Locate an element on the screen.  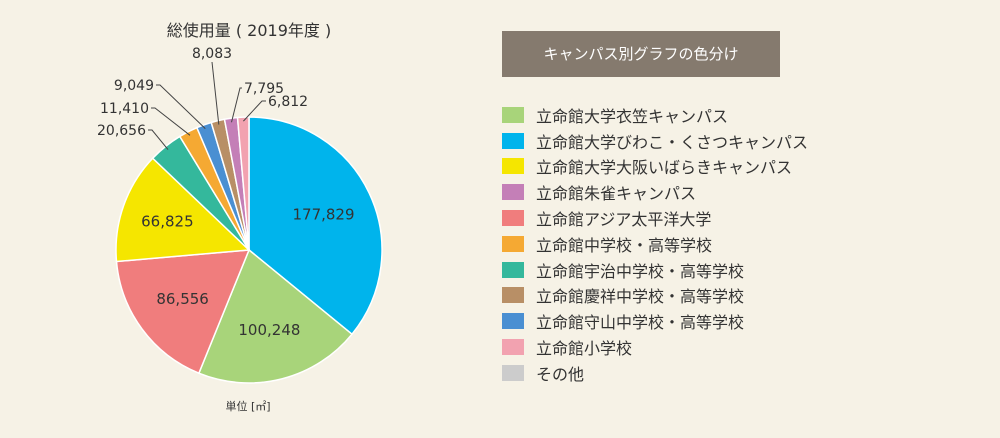
legend-label: 立命館宇治中学校・高等学校 is located at coordinates (640, 271).